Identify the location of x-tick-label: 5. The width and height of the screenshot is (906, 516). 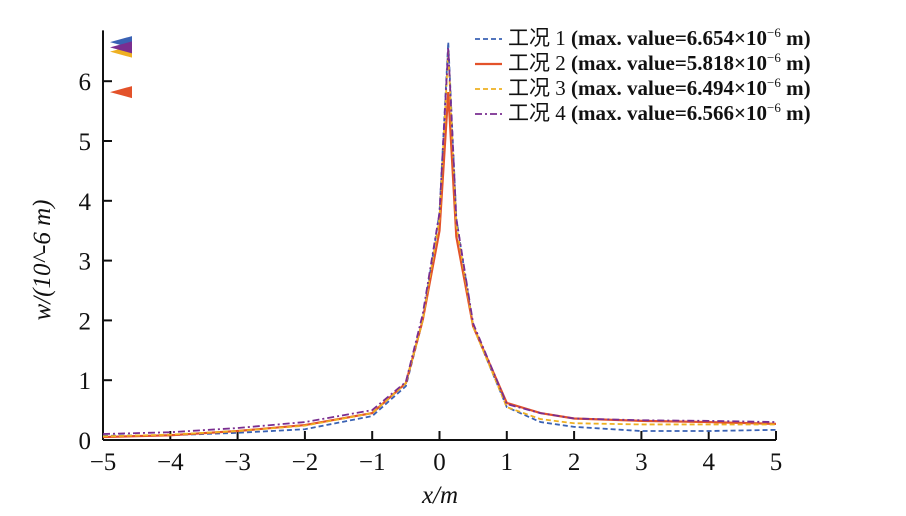
(776, 462).